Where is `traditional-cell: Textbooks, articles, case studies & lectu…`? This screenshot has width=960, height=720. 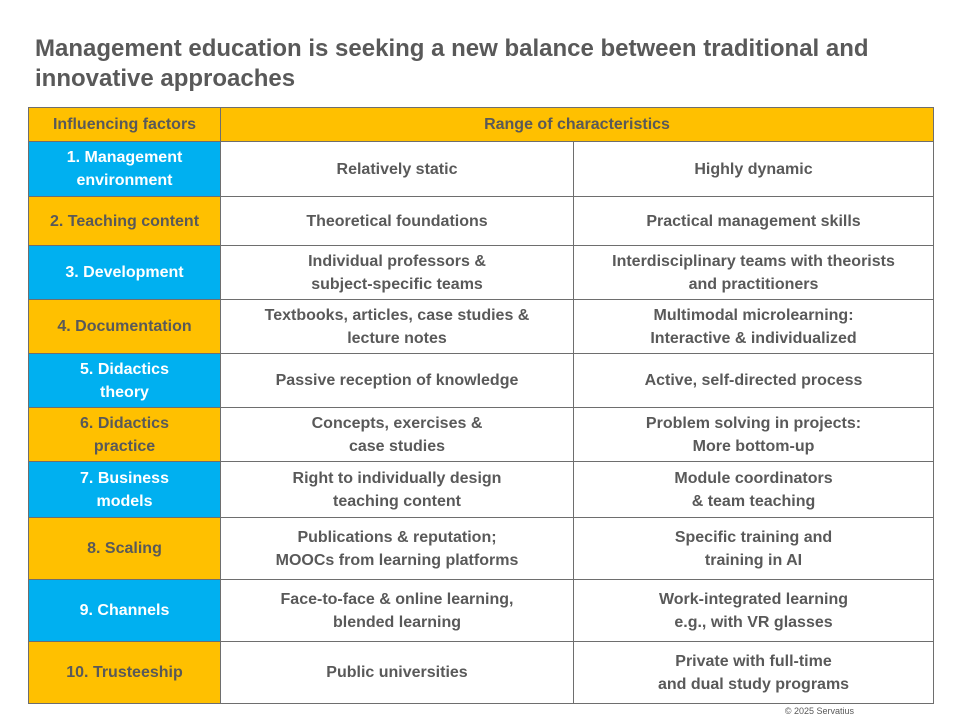
traditional-cell: Textbooks, articles, case studies & lectu… is located at coordinates (397, 326).